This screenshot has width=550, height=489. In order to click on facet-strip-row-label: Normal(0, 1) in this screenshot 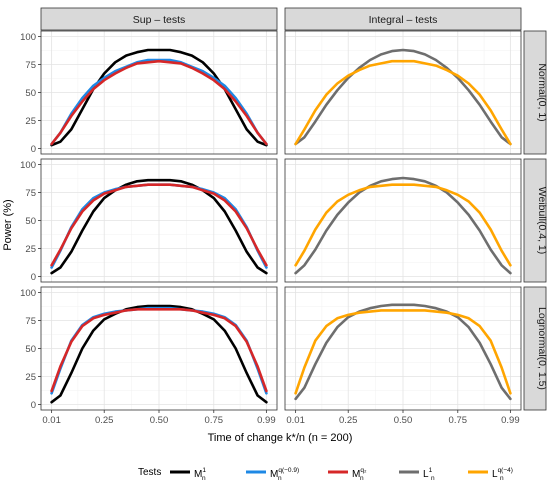, I will do `click(542, 92)`.